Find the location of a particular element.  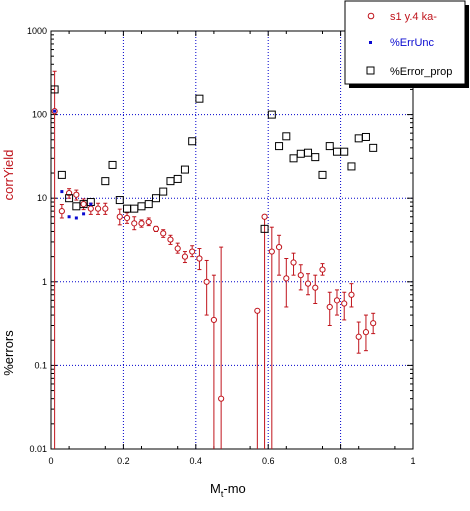

legend-label-errprop: %Error_prop is located at coordinates (421, 72).